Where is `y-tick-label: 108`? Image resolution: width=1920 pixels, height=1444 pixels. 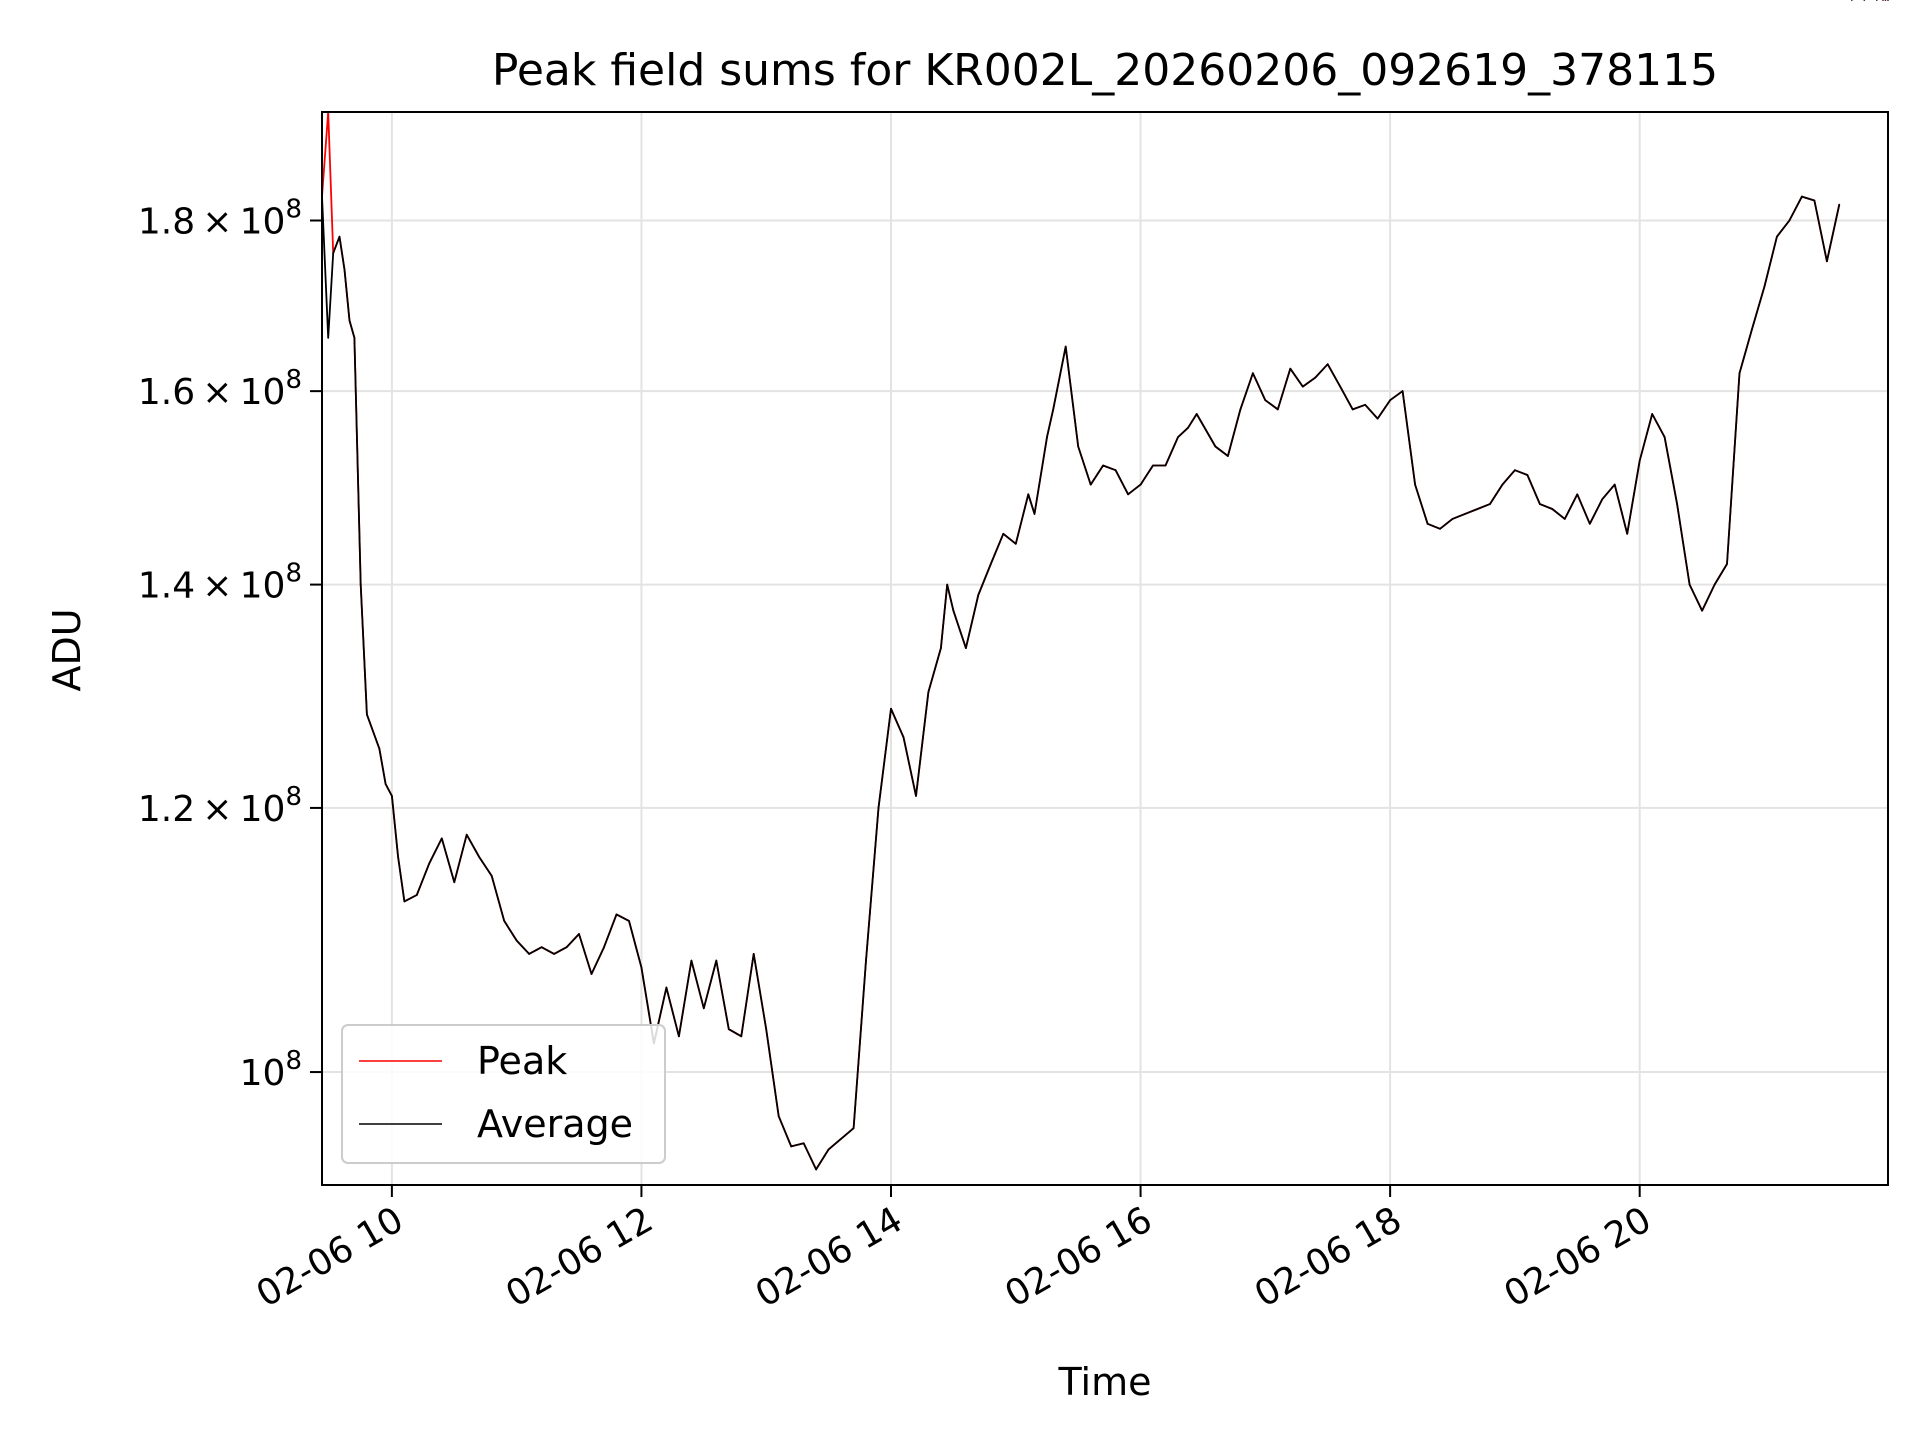
y-tick-label: 108 is located at coordinates (271, 1070).